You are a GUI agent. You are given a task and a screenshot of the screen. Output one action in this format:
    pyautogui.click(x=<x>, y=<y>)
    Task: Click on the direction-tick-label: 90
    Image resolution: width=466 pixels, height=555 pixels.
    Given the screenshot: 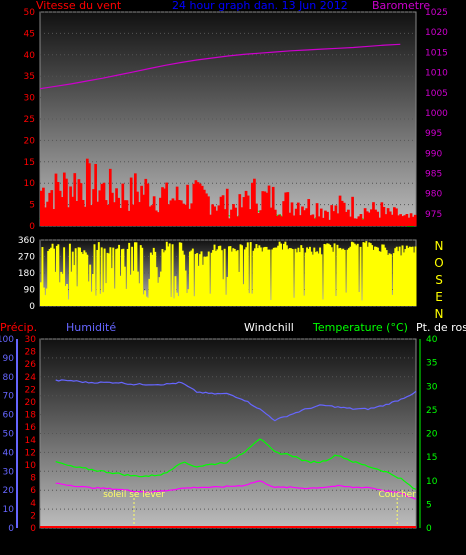 What is the action you would take?
    pyautogui.click(x=30, y=291)
    